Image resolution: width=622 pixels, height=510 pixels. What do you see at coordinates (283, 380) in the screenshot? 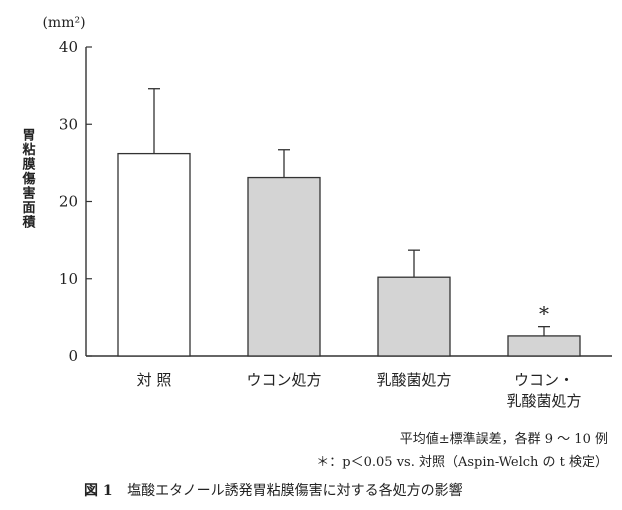
I see `x-tick-label: ウコン処方` at bounding box center [283, 380].